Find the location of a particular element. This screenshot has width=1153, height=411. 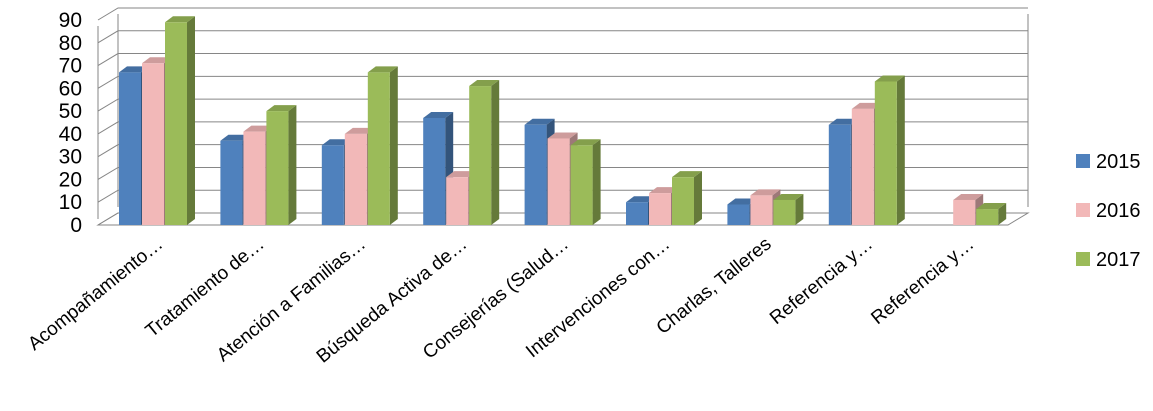

y-tick-label: 90 is located at coordinates (70, 20).